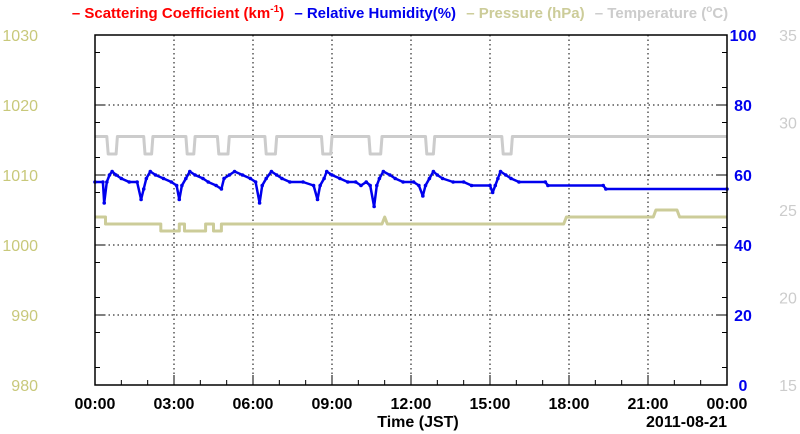 This screenshot has width=800, height=434. Describe the element at coordinates (569, 404) in the screenshot. I see `x-tick-label: 18:00` at that location.